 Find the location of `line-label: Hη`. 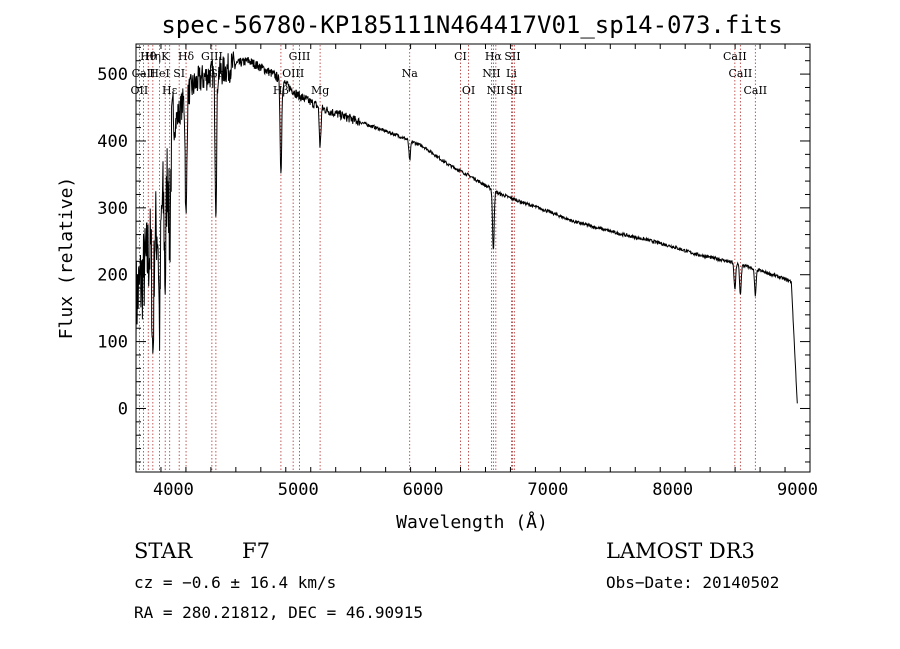

line-label: Hη is located at coordinates (153, 56).